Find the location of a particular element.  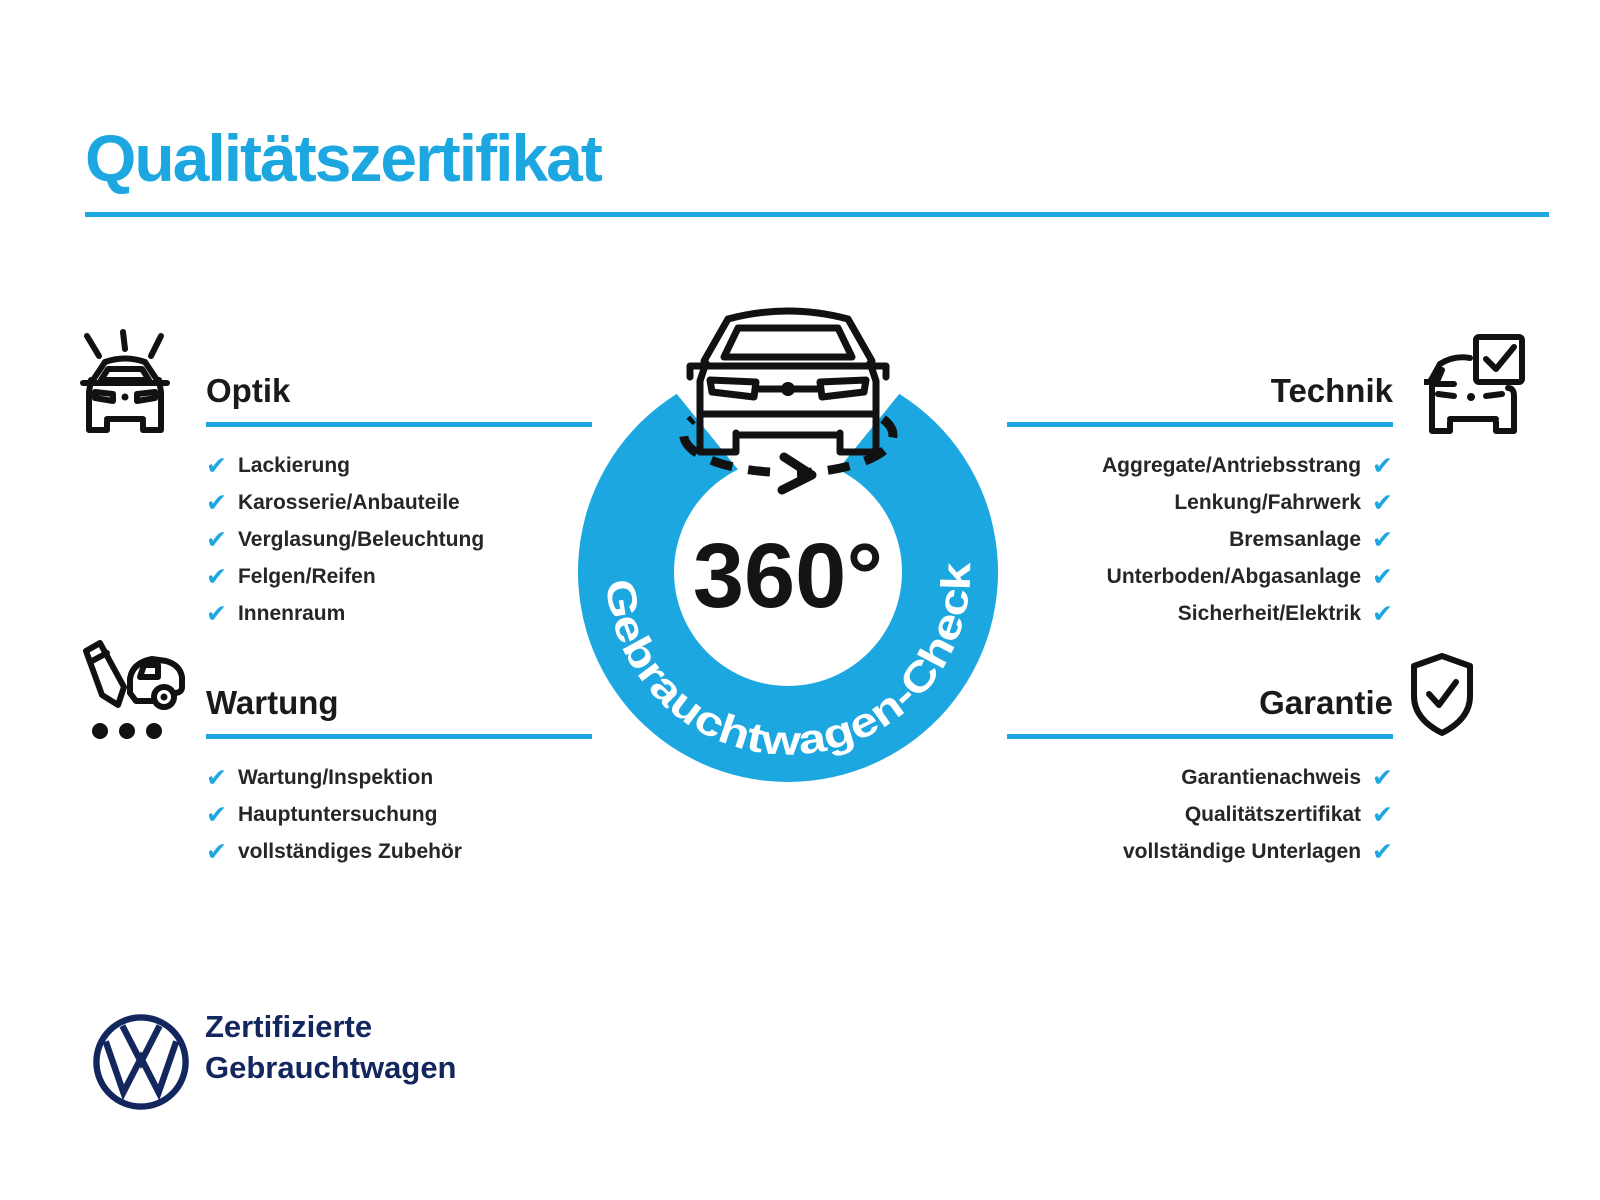

car-shine-icon is located at coordinates (125, 375).